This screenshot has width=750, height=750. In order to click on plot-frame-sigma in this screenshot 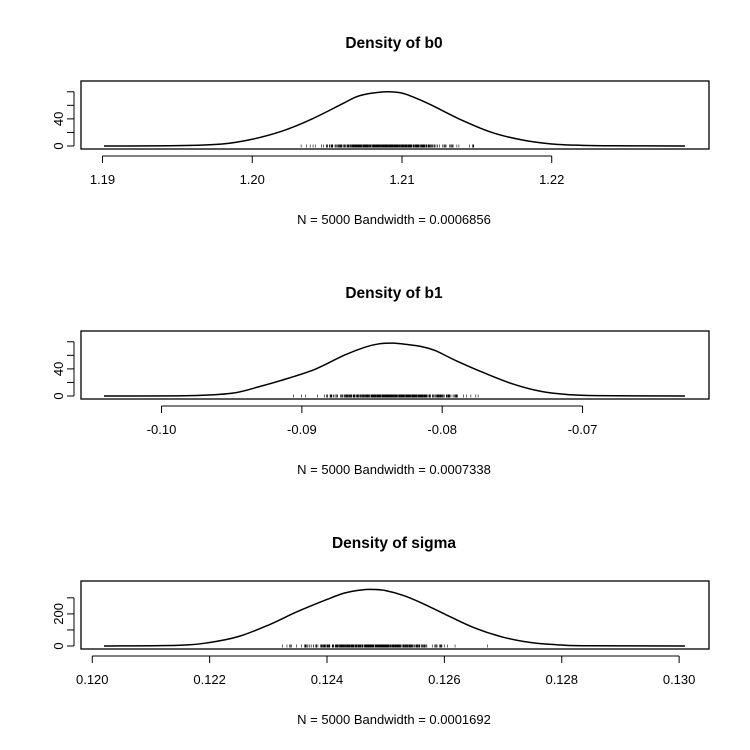, I will do `click(395, 615)`.